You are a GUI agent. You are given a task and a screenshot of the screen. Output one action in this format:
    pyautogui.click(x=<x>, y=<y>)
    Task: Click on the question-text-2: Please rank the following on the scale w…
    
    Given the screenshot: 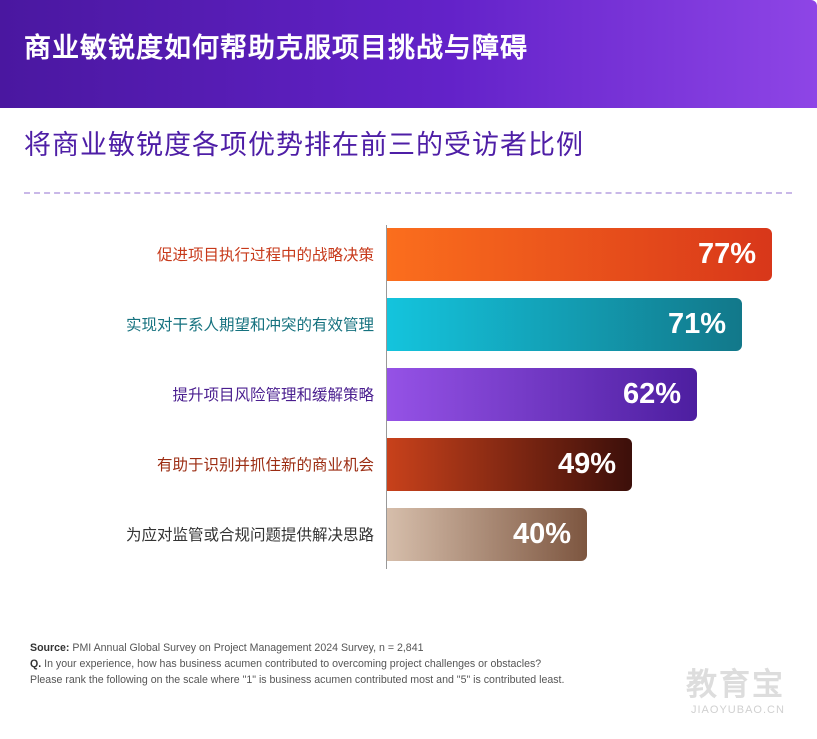 What is the action you would take?
    pyautogui.click(x=297, y=680)
    